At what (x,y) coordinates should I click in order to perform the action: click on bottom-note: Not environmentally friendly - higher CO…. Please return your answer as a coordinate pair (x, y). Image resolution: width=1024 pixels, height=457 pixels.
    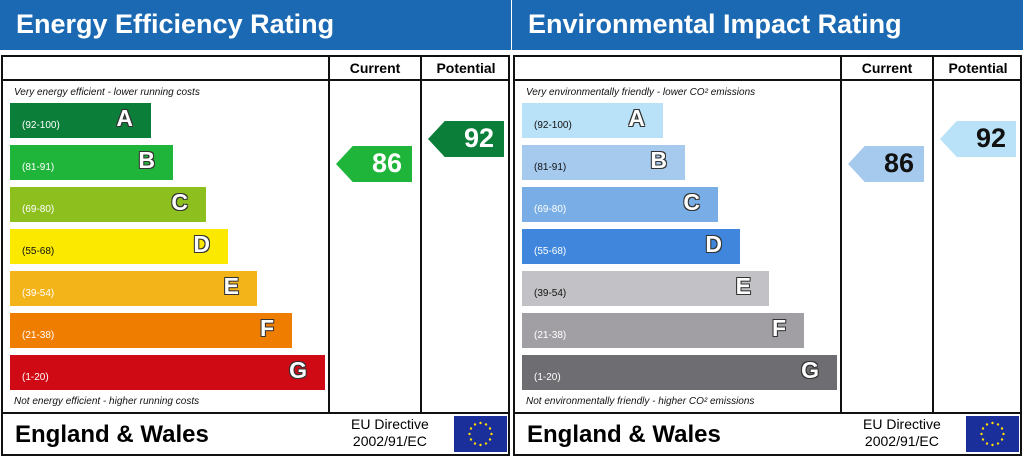
    Looking at the image, I should click on (640, 401).